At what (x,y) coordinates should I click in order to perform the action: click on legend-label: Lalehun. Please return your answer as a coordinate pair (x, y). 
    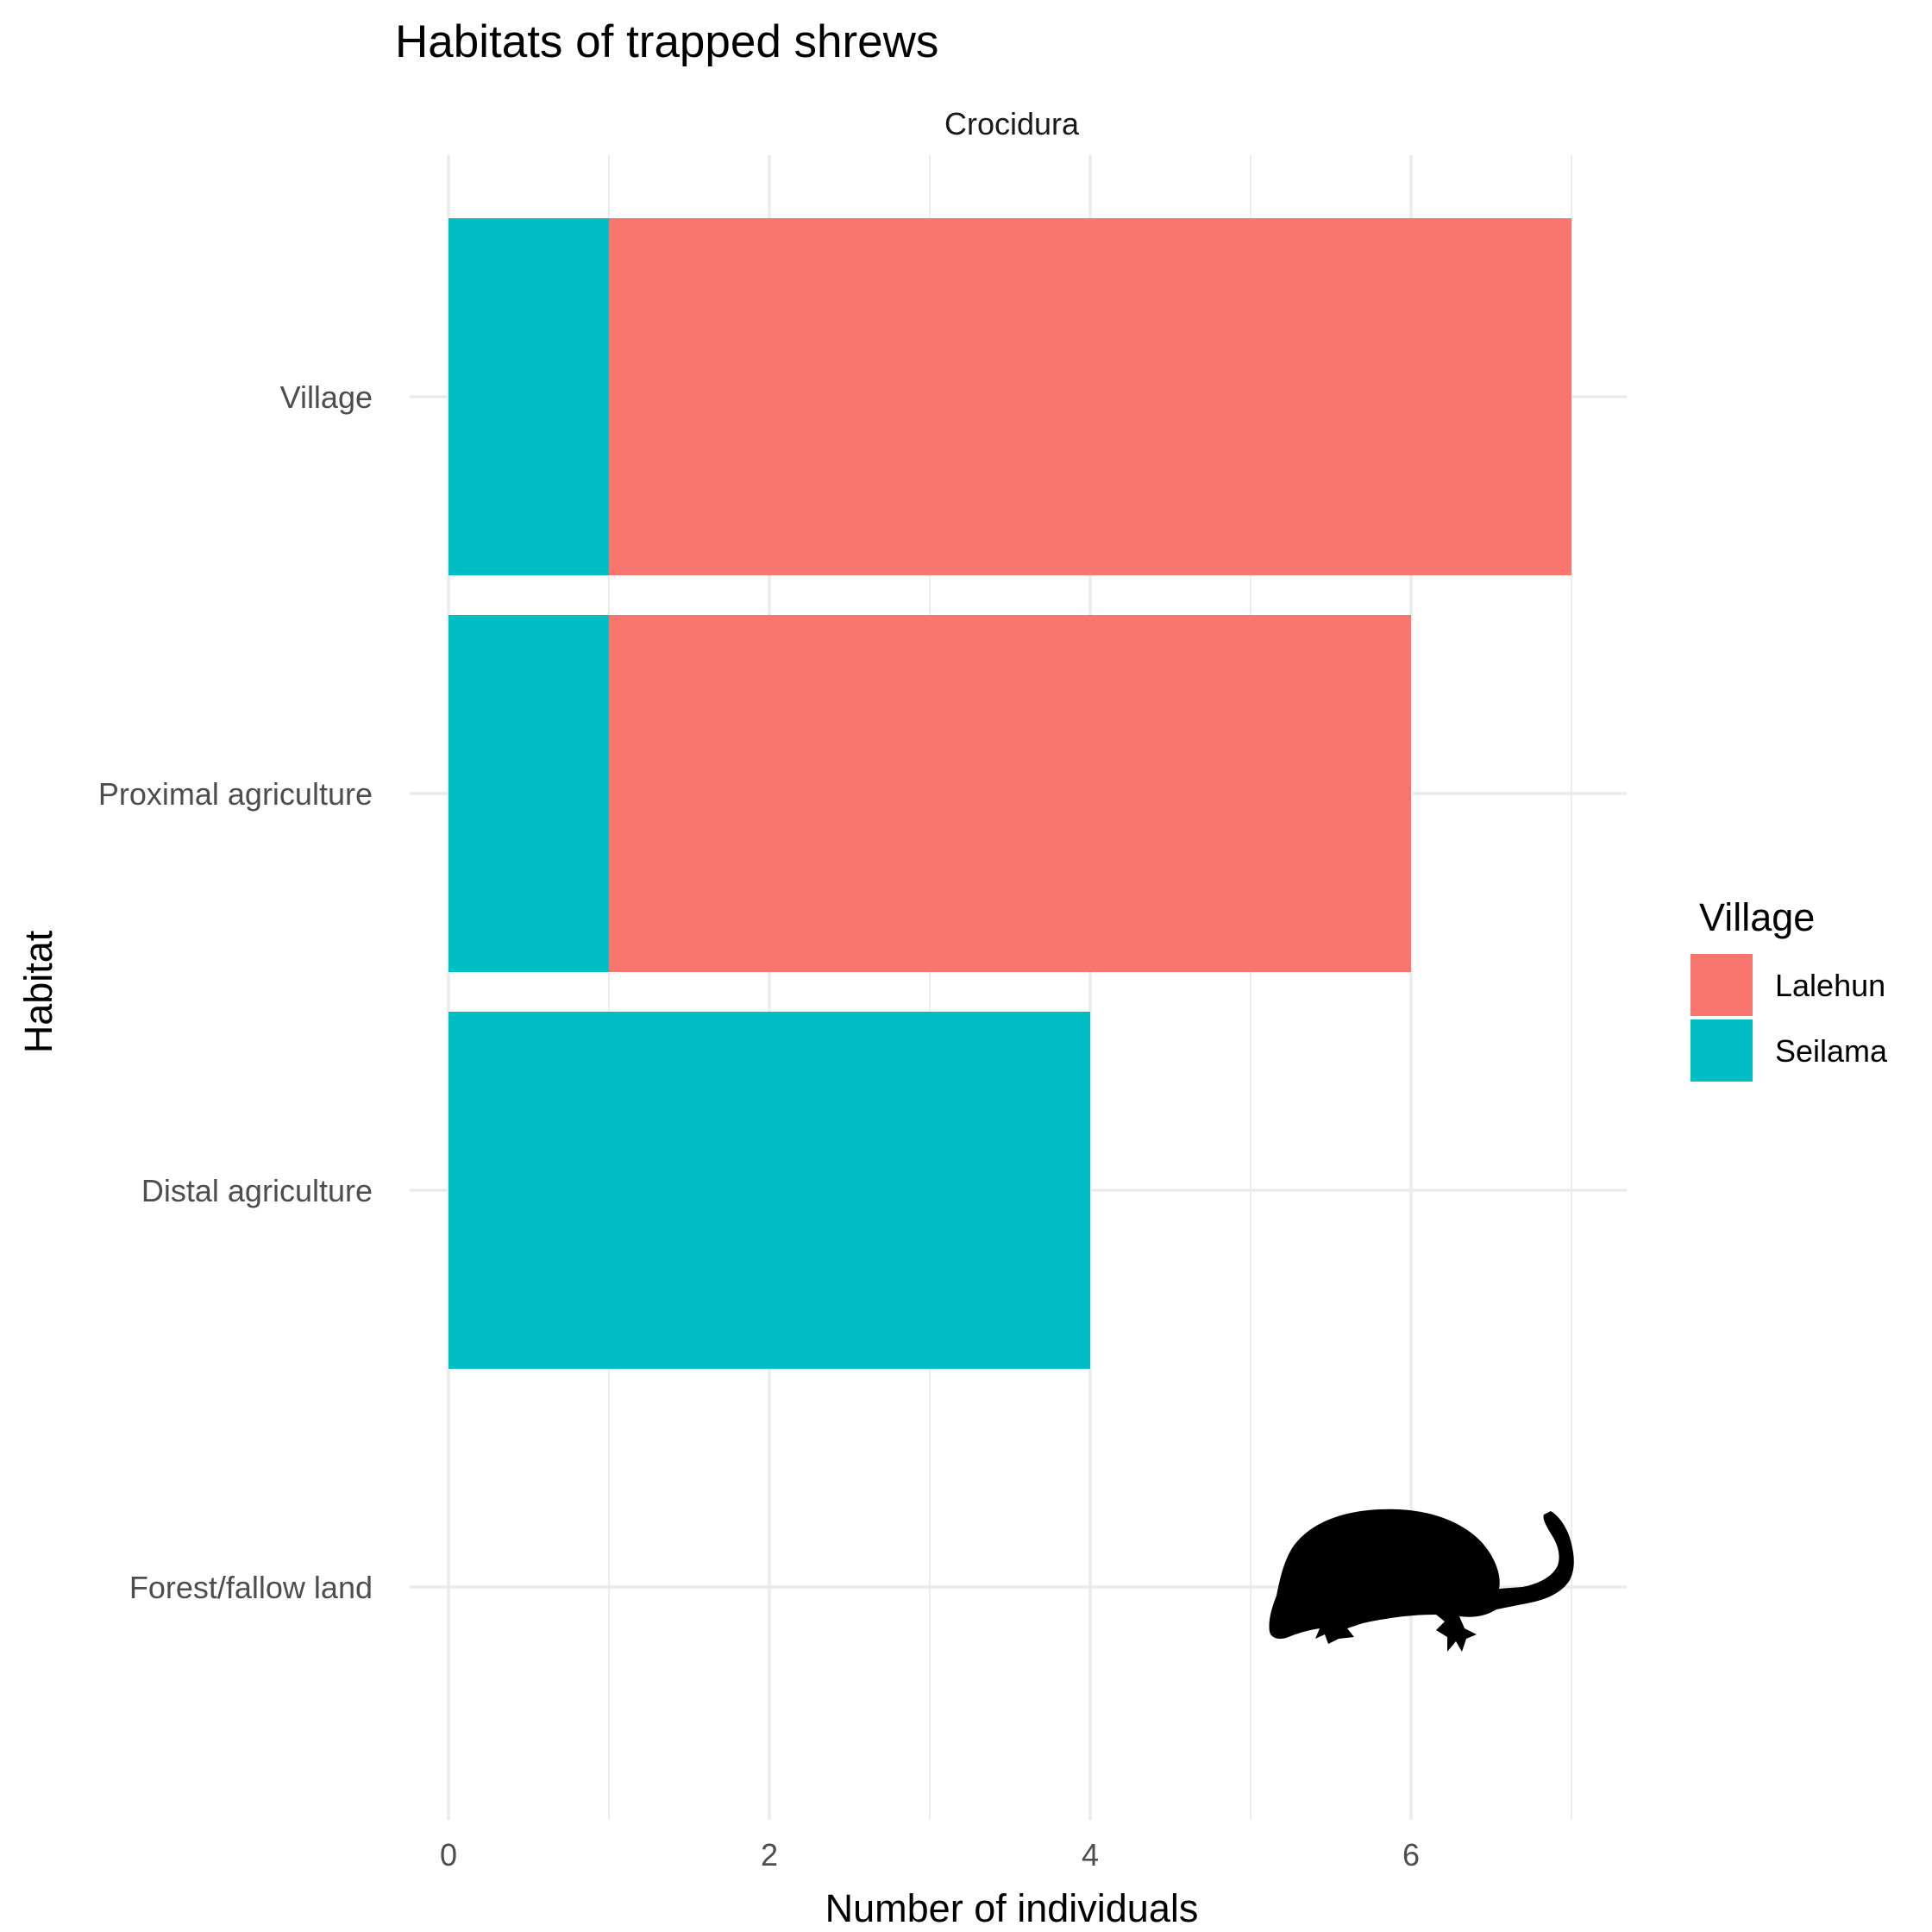
    Looking at the image, I should click on (1830, 986).